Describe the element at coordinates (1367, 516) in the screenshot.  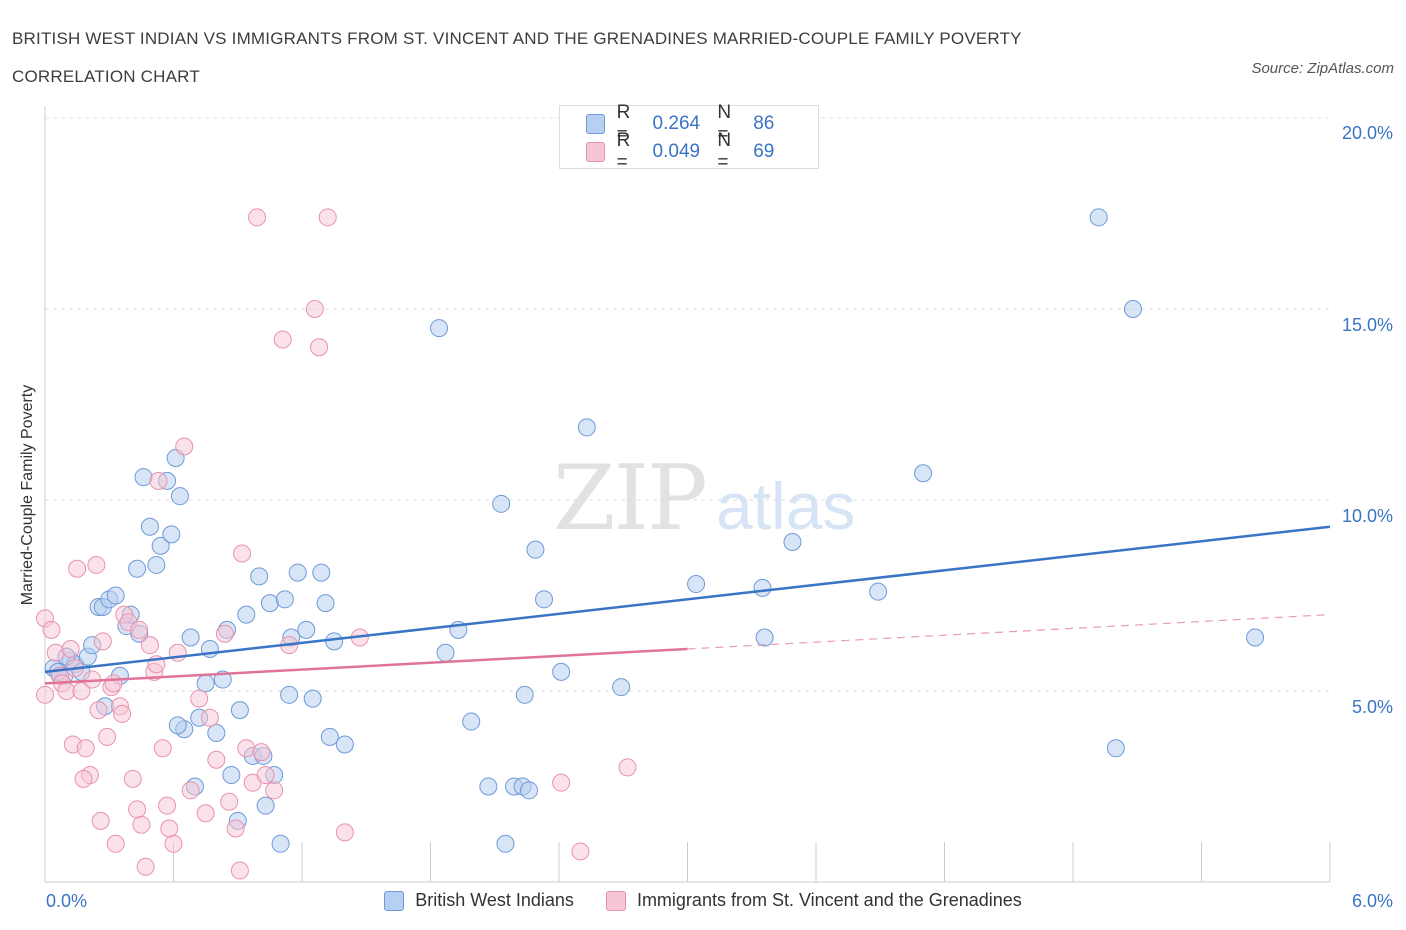
I see `y-tick-label: 10.0%` at that location.